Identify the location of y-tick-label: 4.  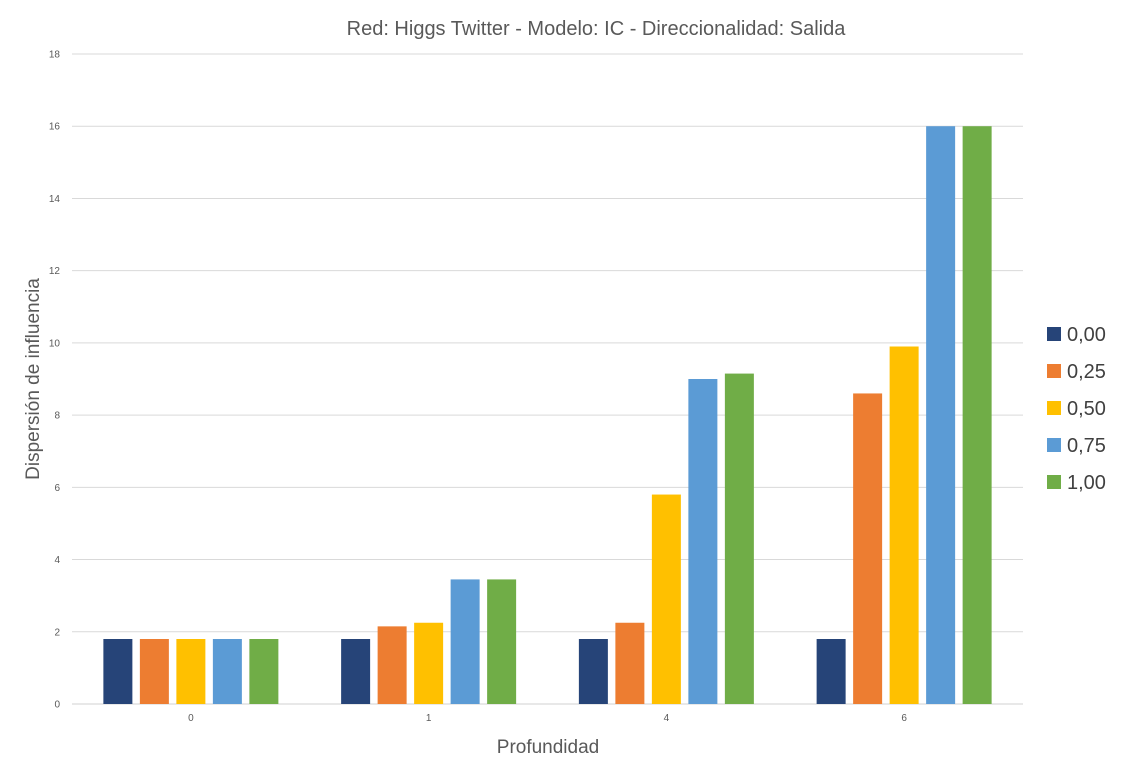
(57, 560).